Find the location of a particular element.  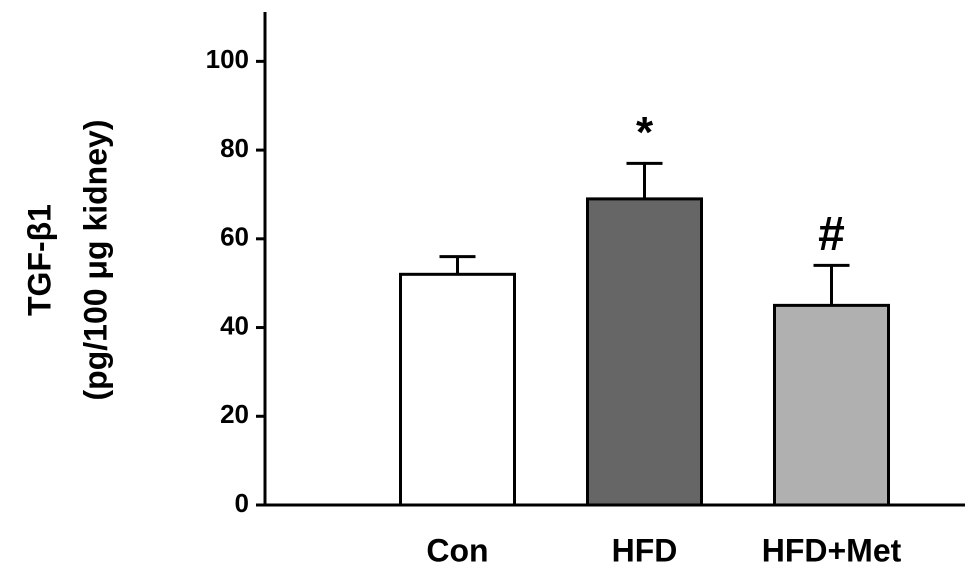

annotation: * is located at coordinates (645, 132).